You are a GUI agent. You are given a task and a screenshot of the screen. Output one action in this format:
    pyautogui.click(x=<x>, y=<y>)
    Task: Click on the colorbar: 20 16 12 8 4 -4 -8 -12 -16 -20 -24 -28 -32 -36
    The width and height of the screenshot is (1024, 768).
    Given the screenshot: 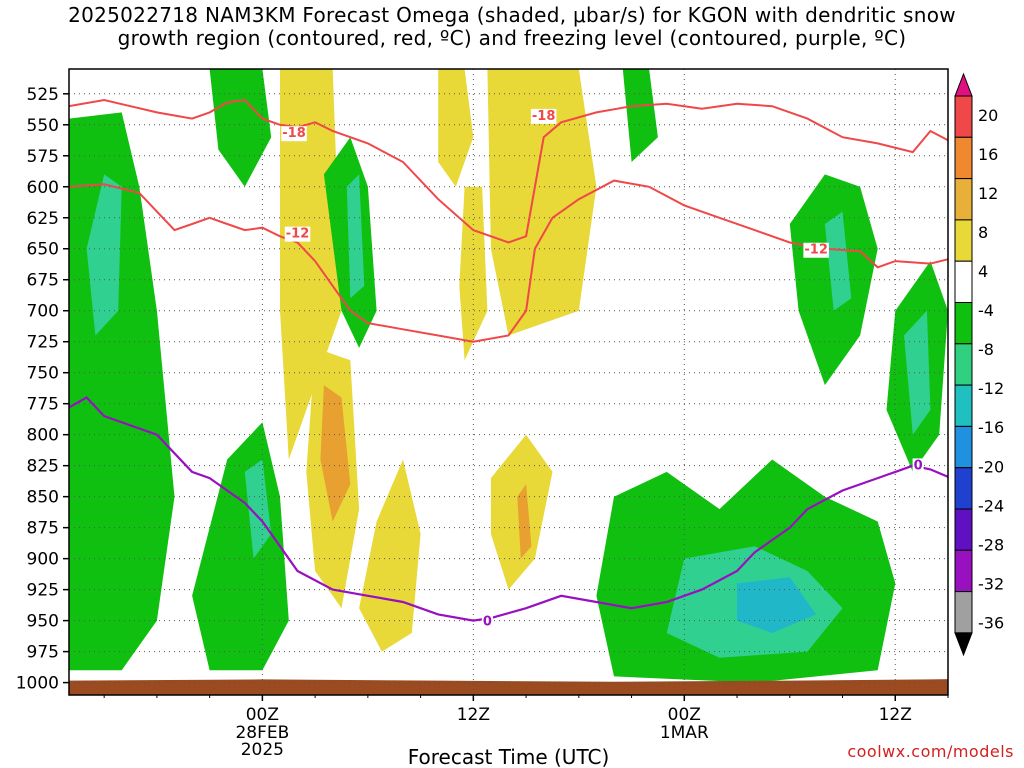 What is the action you would take?
    pyautogui.click(x=979, y=364)
    